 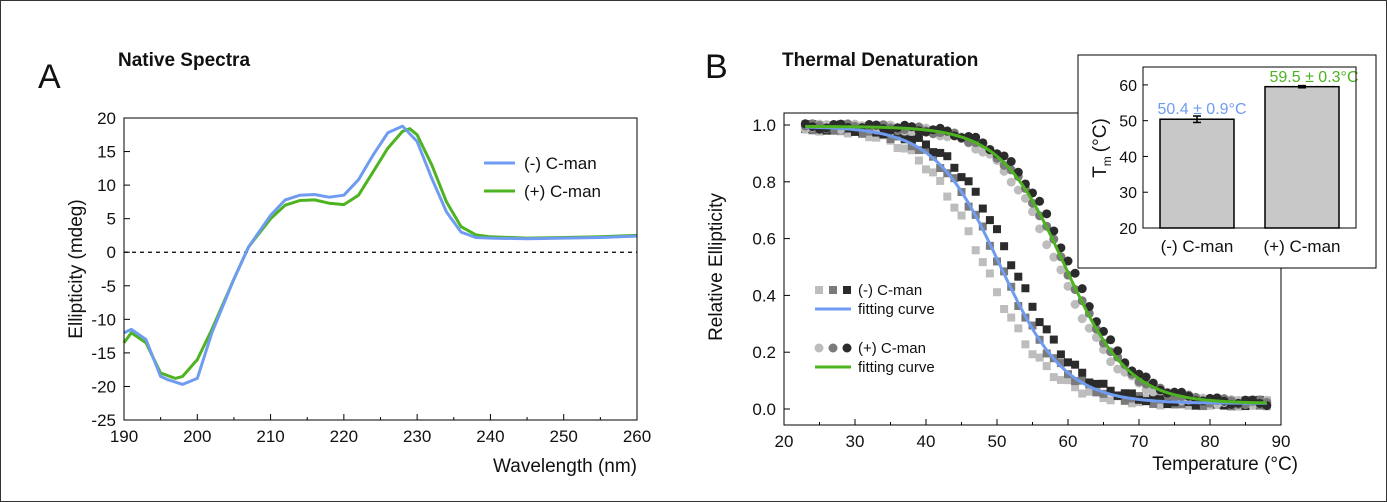 What do you see at coordinates (490, 436) in the screenshot?
I see `x-tick-label-a: 240` at bounding box center [490, 436].